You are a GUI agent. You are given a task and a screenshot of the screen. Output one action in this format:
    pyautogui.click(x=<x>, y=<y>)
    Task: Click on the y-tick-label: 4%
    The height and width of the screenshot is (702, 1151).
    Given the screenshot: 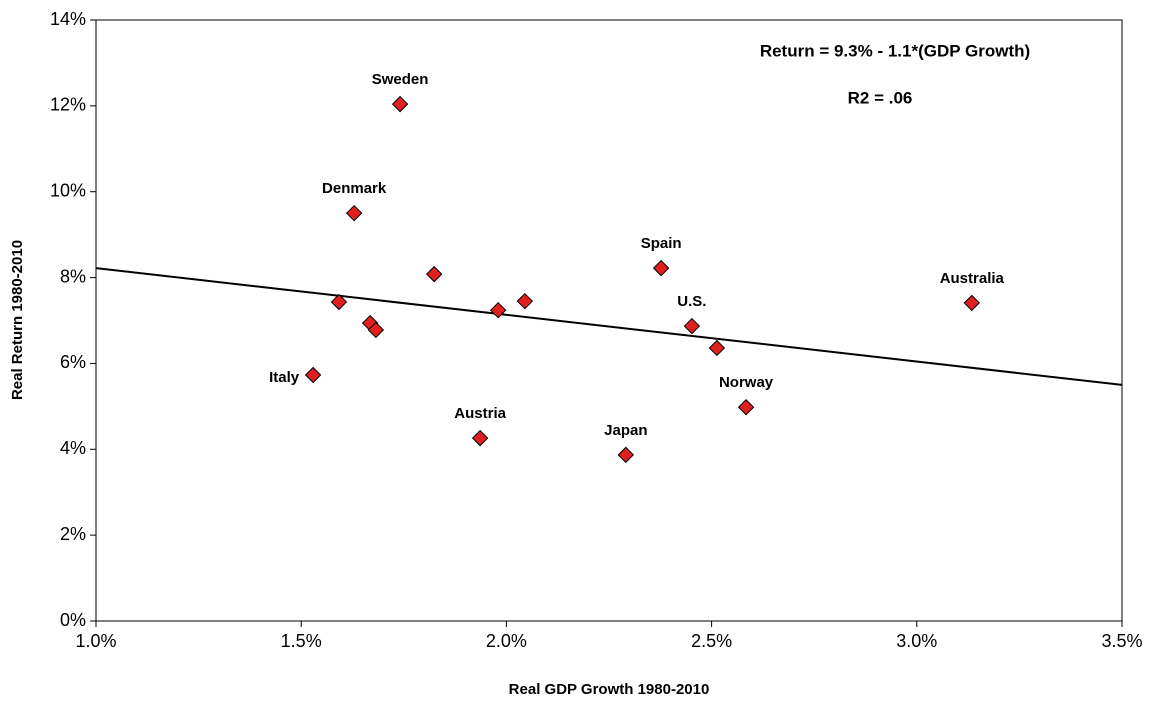 What is the action you would take?
    pyautogui.click(x=73, y=448)
    